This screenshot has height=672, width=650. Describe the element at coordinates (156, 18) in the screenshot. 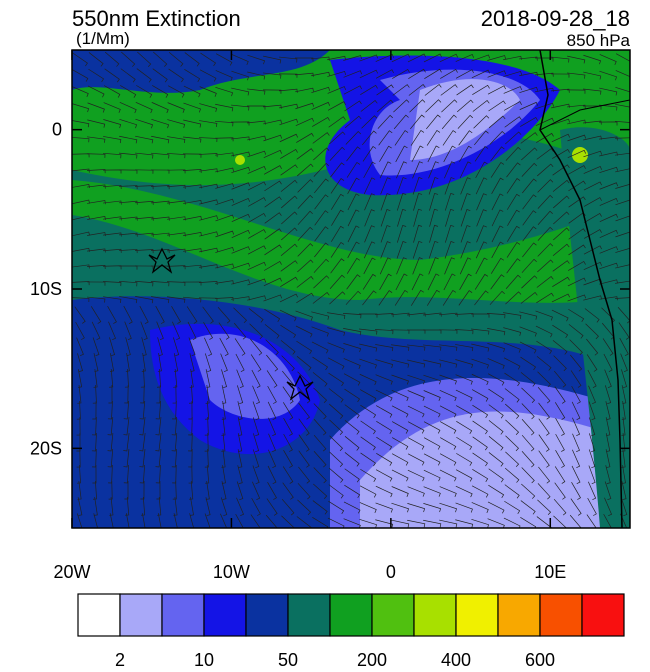

I see `map-title: 550nm Extinction` at that location.